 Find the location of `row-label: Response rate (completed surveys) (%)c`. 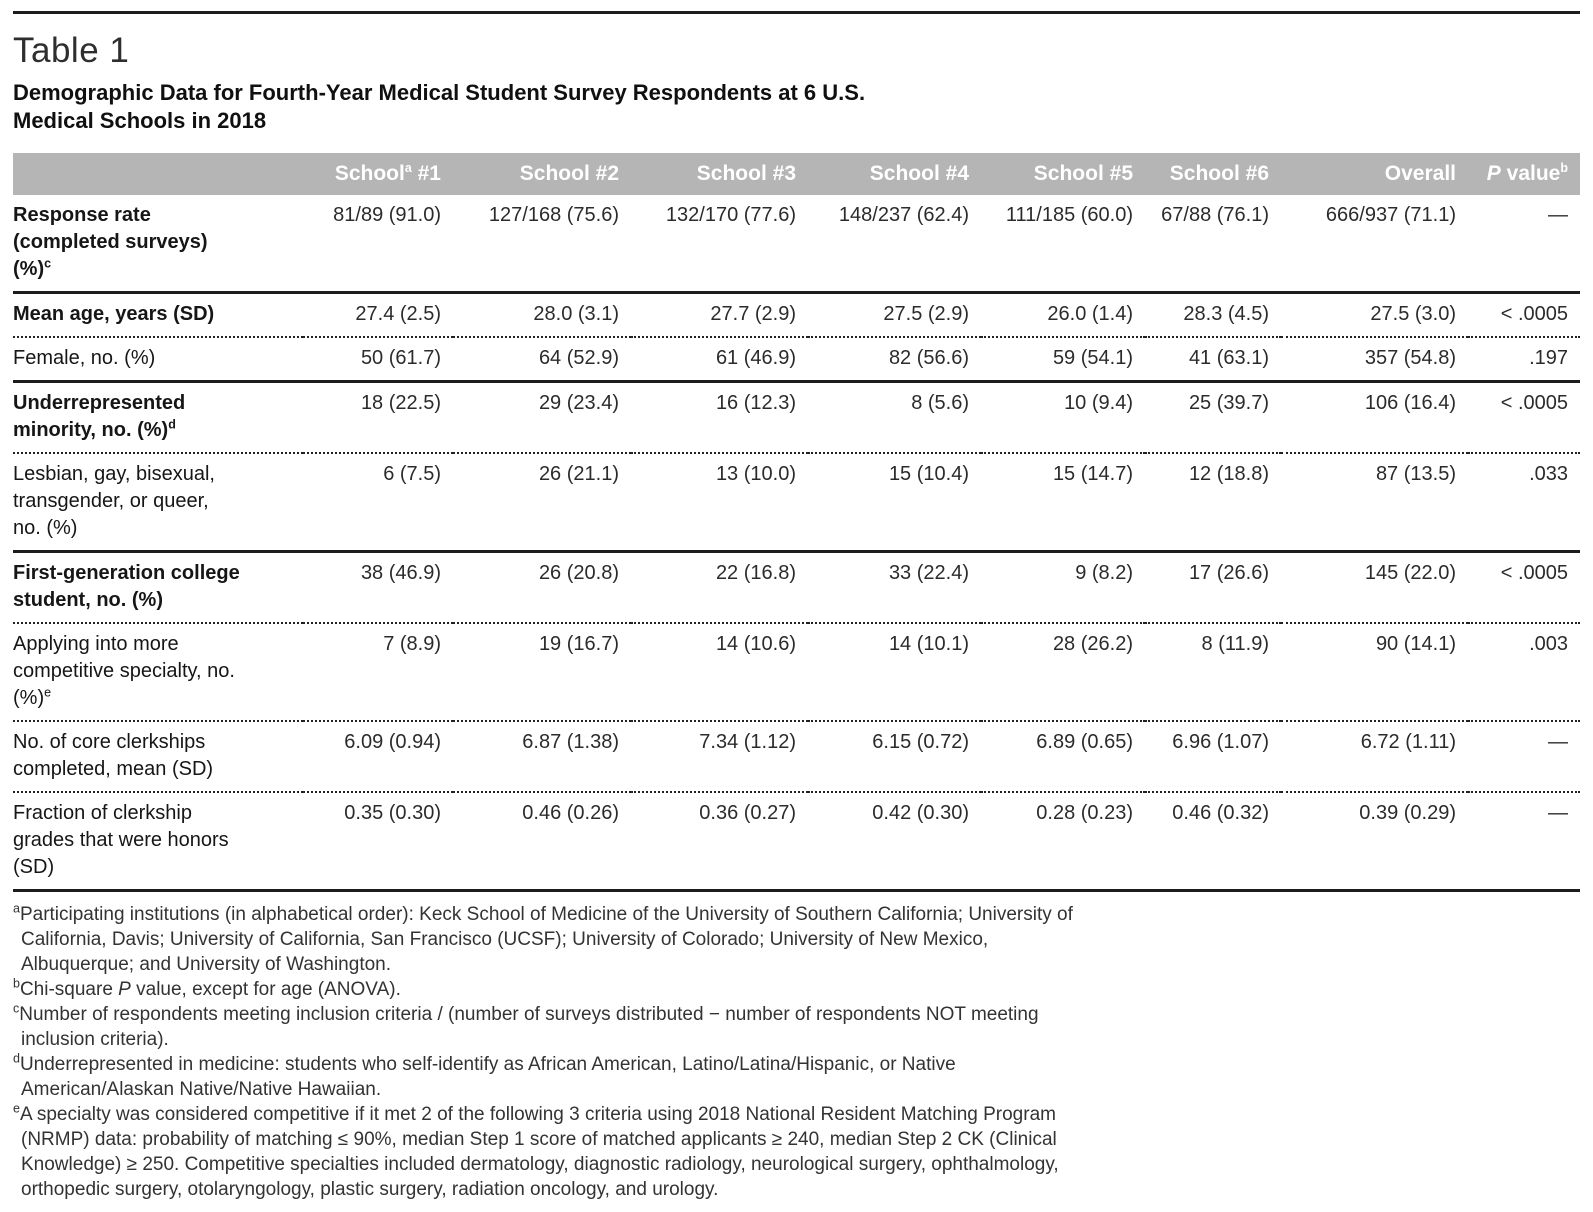

row-label: Response rate (completed surveys) (%)c is located at coordinates (110, 242).